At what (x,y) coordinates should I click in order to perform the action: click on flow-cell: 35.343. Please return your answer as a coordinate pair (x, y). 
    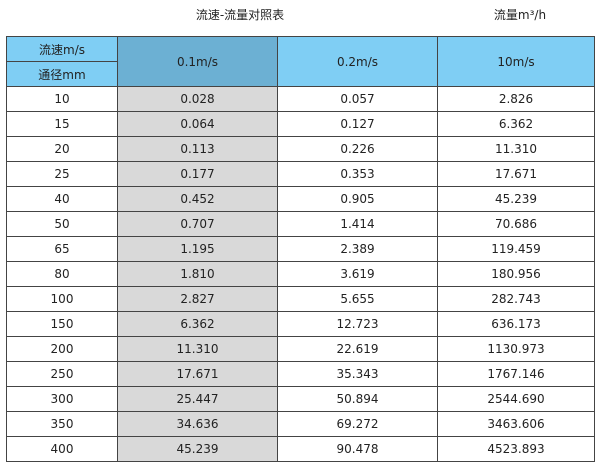
    Looking at the image, I should click on (357, 374).